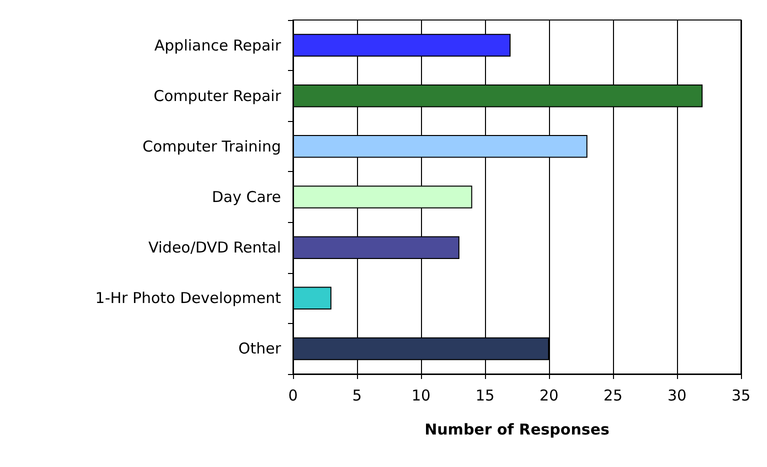 The height and width of the screenshot is (467, 767). I want to click on y-tick-label: Computer Training, so click(211, 146).